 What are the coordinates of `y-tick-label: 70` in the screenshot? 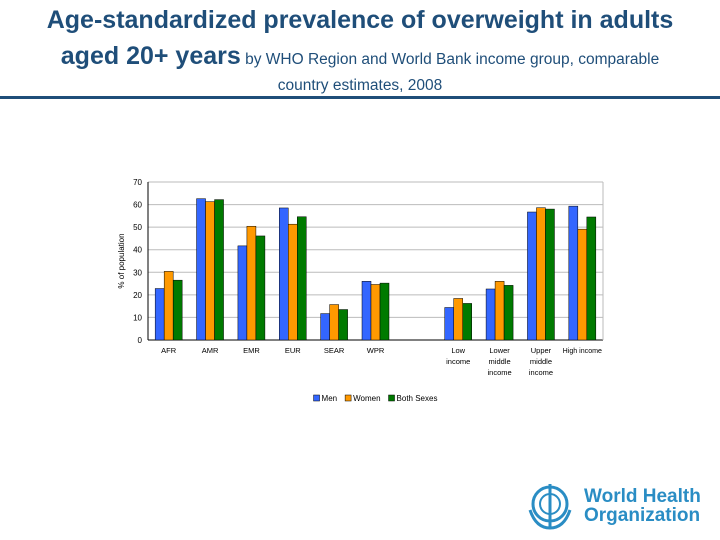 It's located at (137, 182).